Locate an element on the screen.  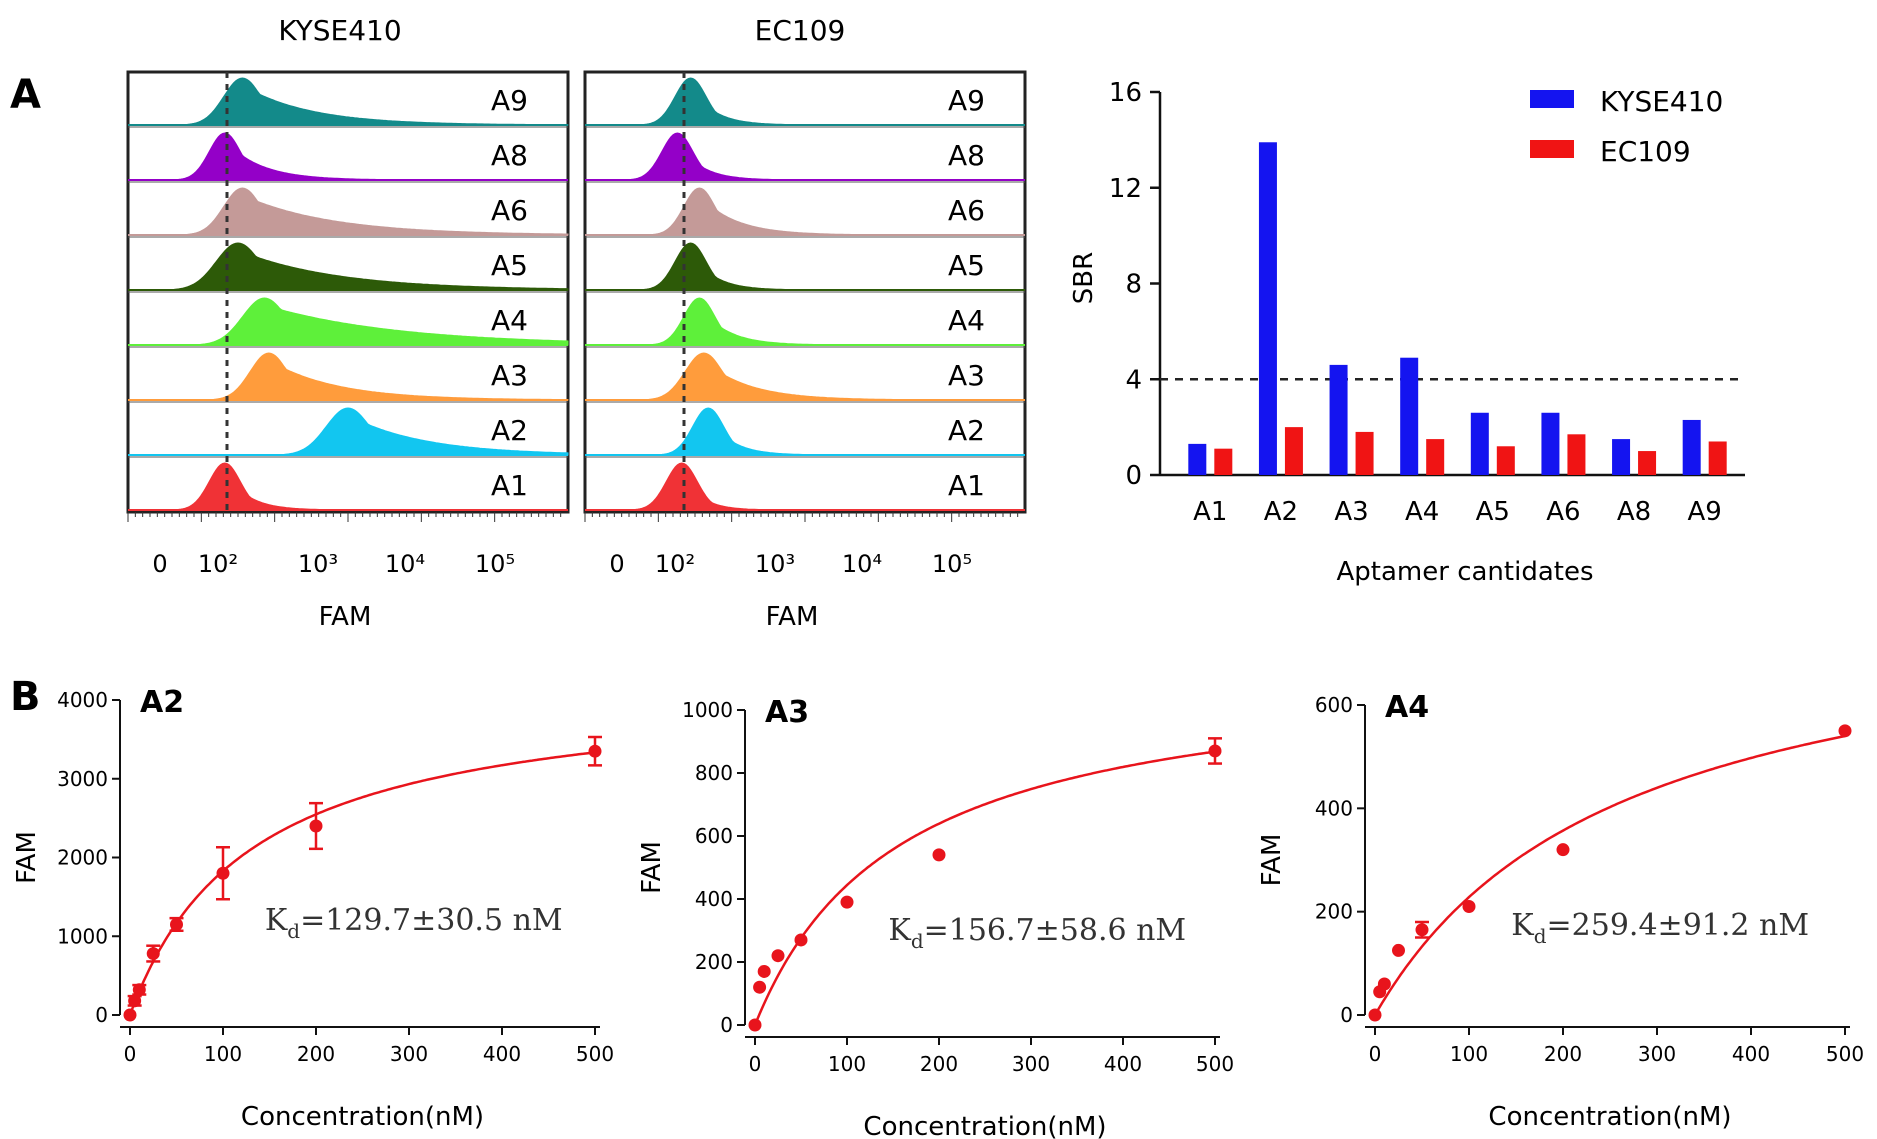
bar-y-tick-label: 12 is located at coordinates (1125, 189).